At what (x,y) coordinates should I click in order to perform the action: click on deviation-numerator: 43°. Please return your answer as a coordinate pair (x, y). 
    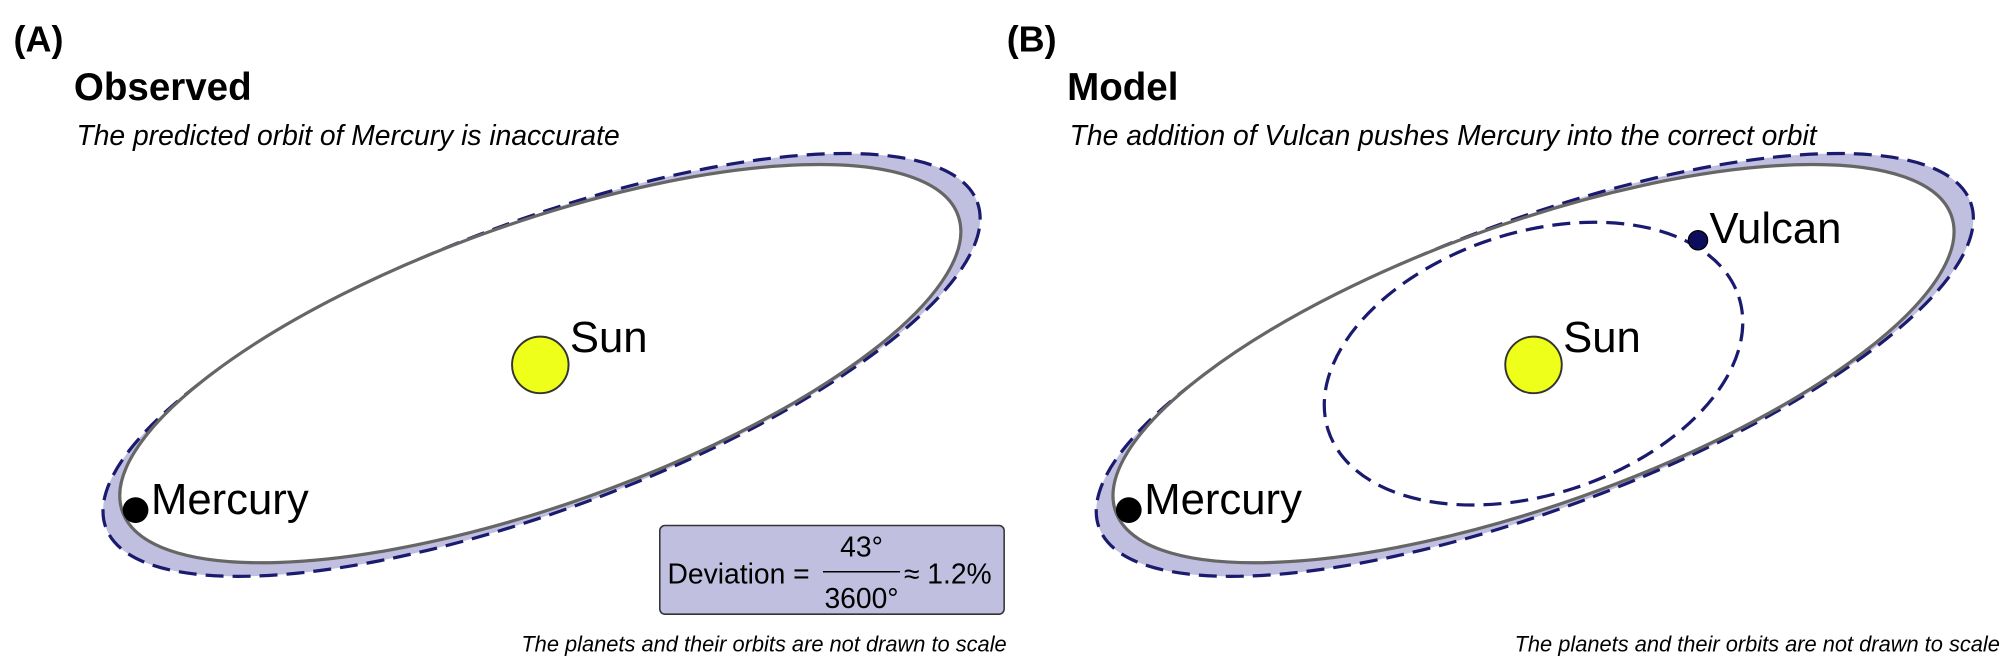
    Looking at the image, I should click on (861, 546).